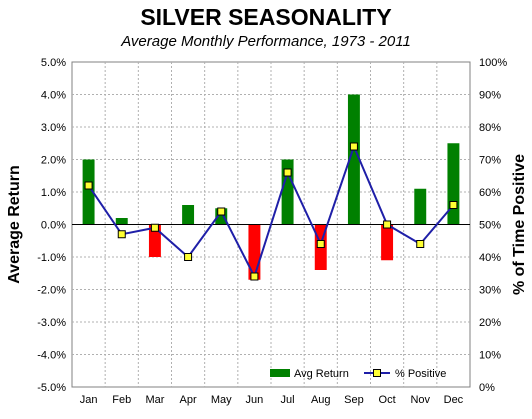  I want to click on left-tick-label: 0.0%, so click(53, 226).